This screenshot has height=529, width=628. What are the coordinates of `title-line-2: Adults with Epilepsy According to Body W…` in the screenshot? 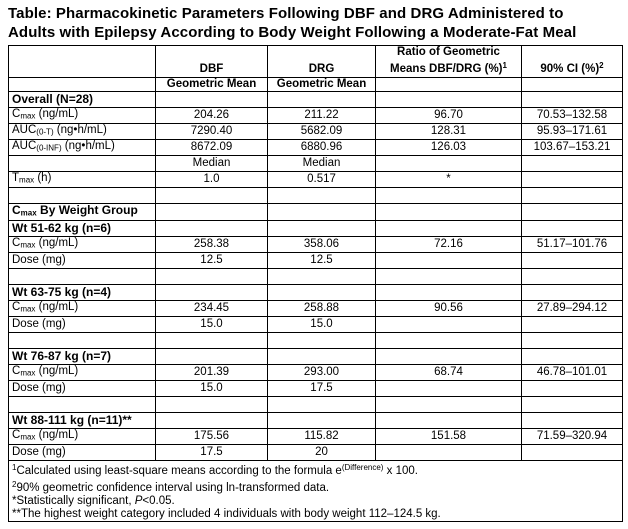 It's located at (292, 32).